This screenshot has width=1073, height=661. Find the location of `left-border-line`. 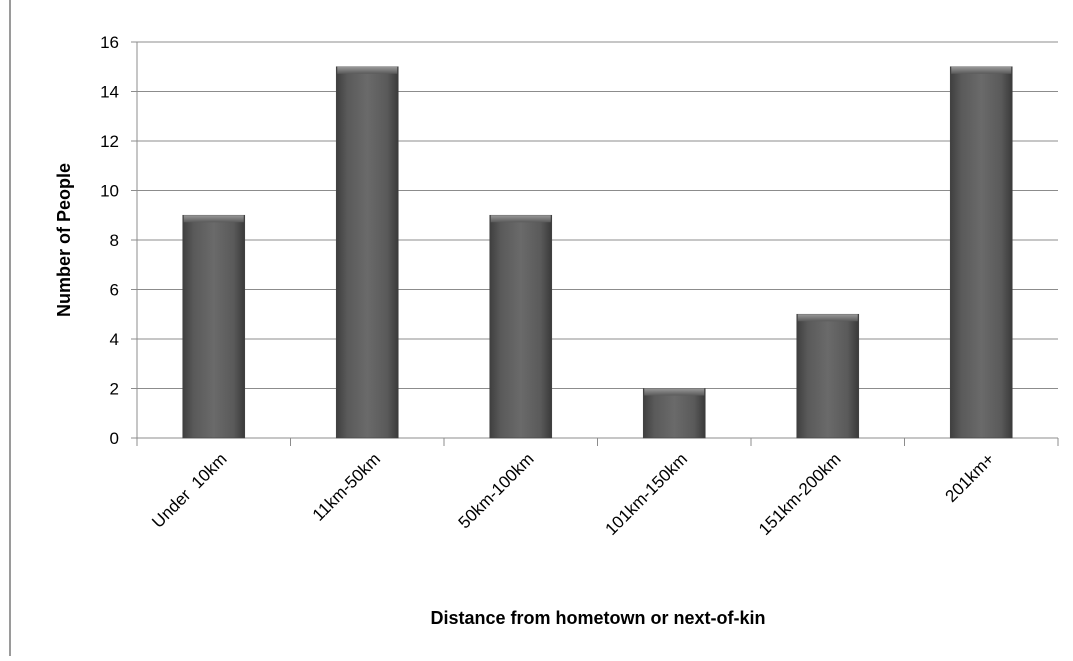

left-border-line is located at coordinates (10, 328).